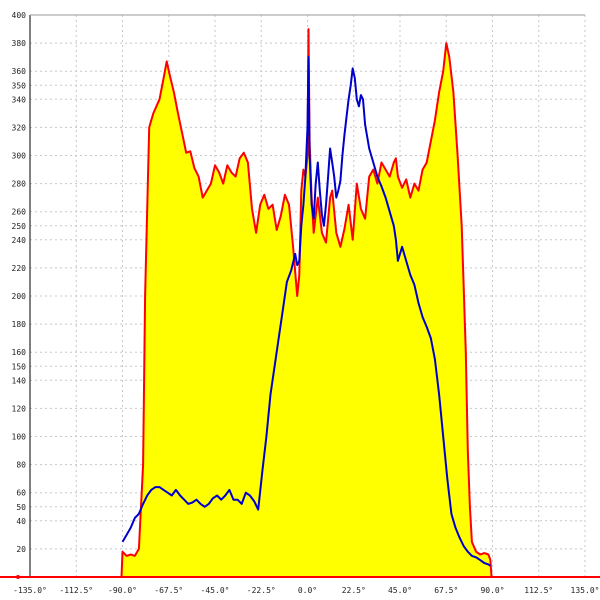 The width and height of the screenshot is (600, 600). I want to click on y-tick-label: 260, so click(19, 212).